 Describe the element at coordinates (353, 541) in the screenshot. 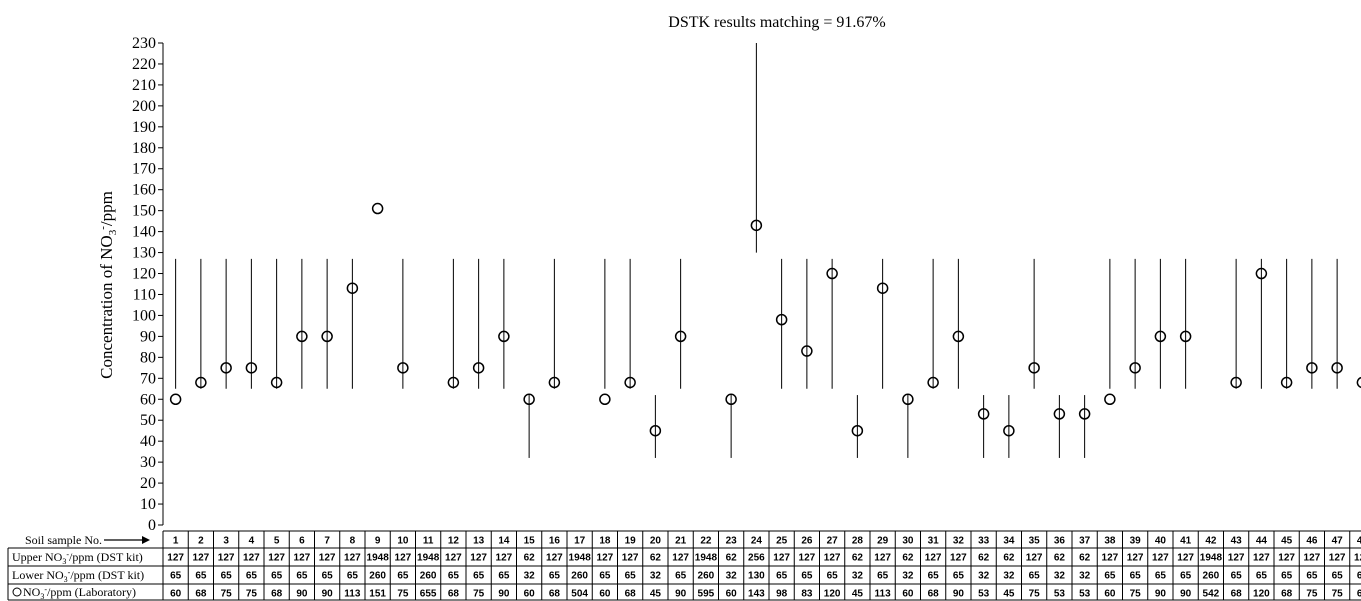

I see `cell-sample: 8` at that location.